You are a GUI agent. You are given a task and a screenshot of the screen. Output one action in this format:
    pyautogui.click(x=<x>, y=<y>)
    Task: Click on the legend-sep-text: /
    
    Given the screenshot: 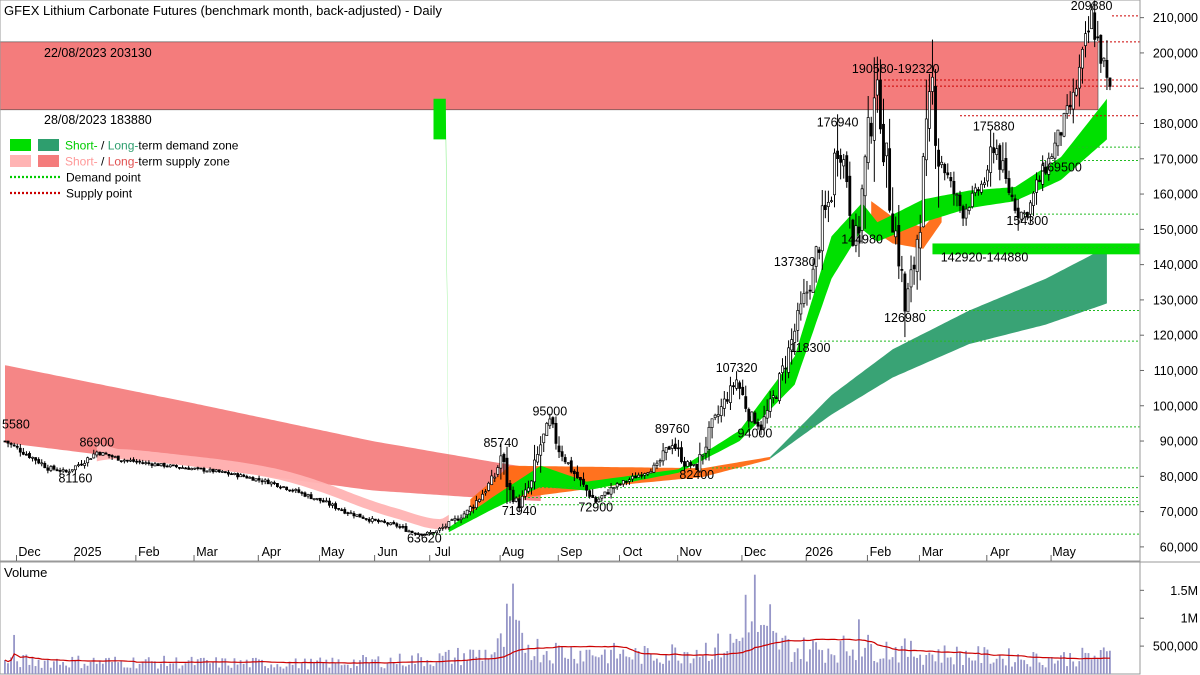 What is the action you would take?
    pyautogui.click(x=103, y=146)
    